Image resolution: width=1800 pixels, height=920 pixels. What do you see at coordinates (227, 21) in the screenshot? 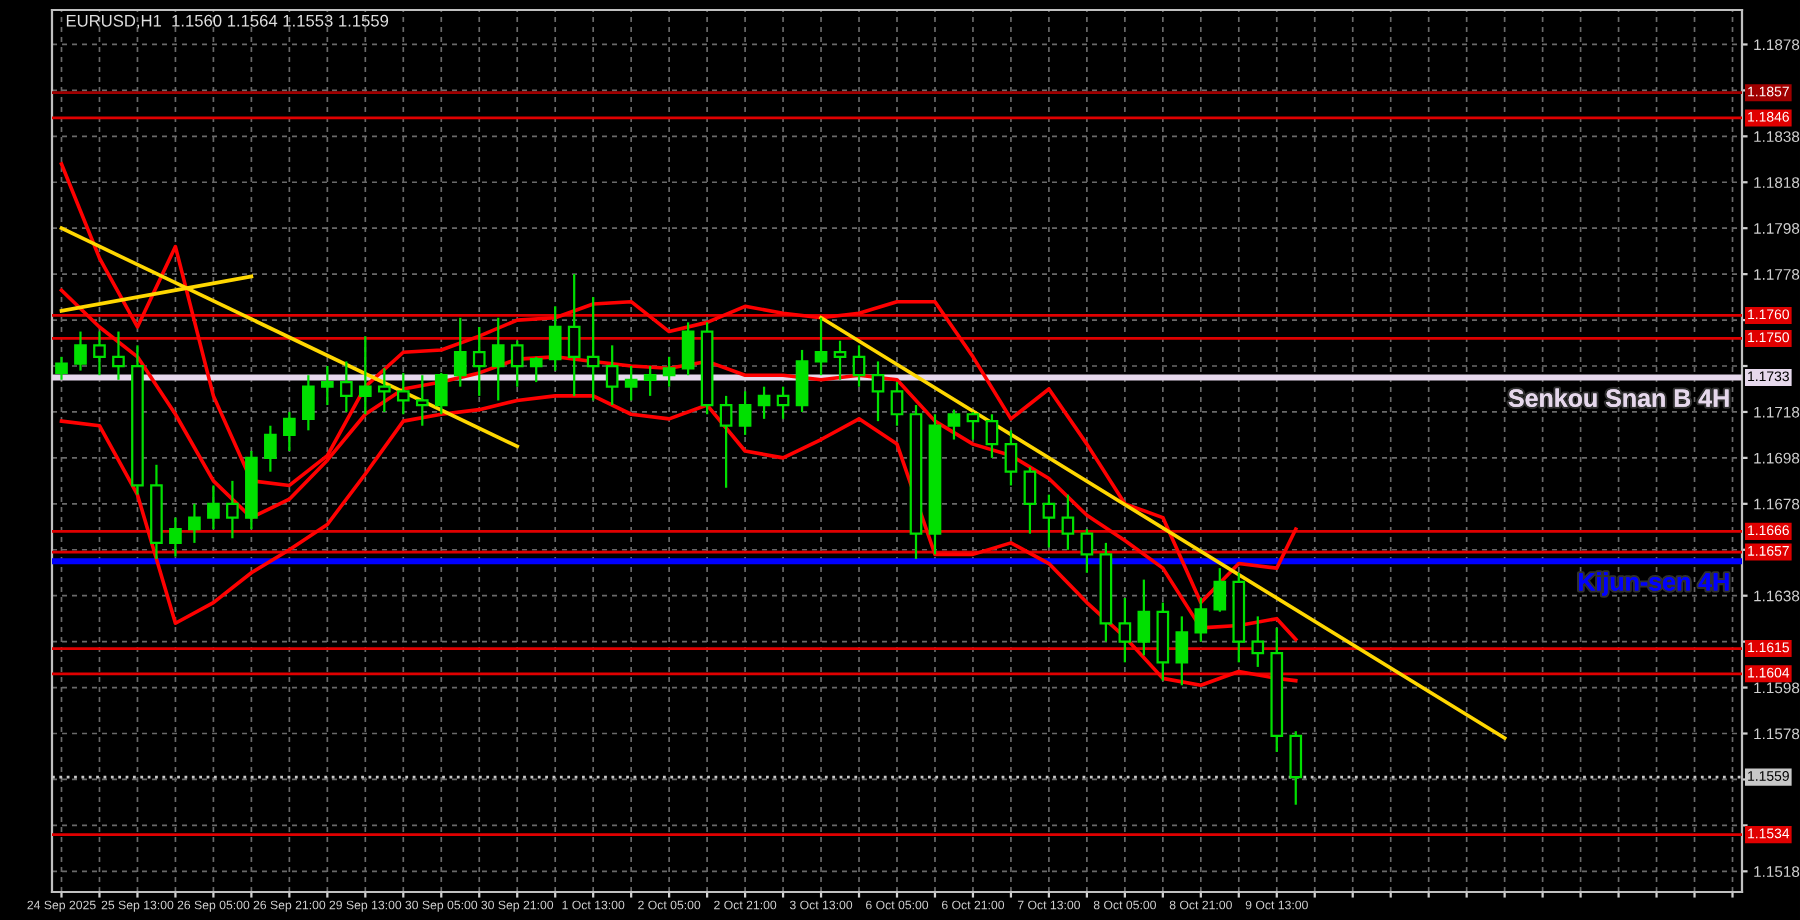
I see `chart-title: EURUSD,H1 1.1560 1.1564 1.1553 1.1559` at bounding box center [227, 21].